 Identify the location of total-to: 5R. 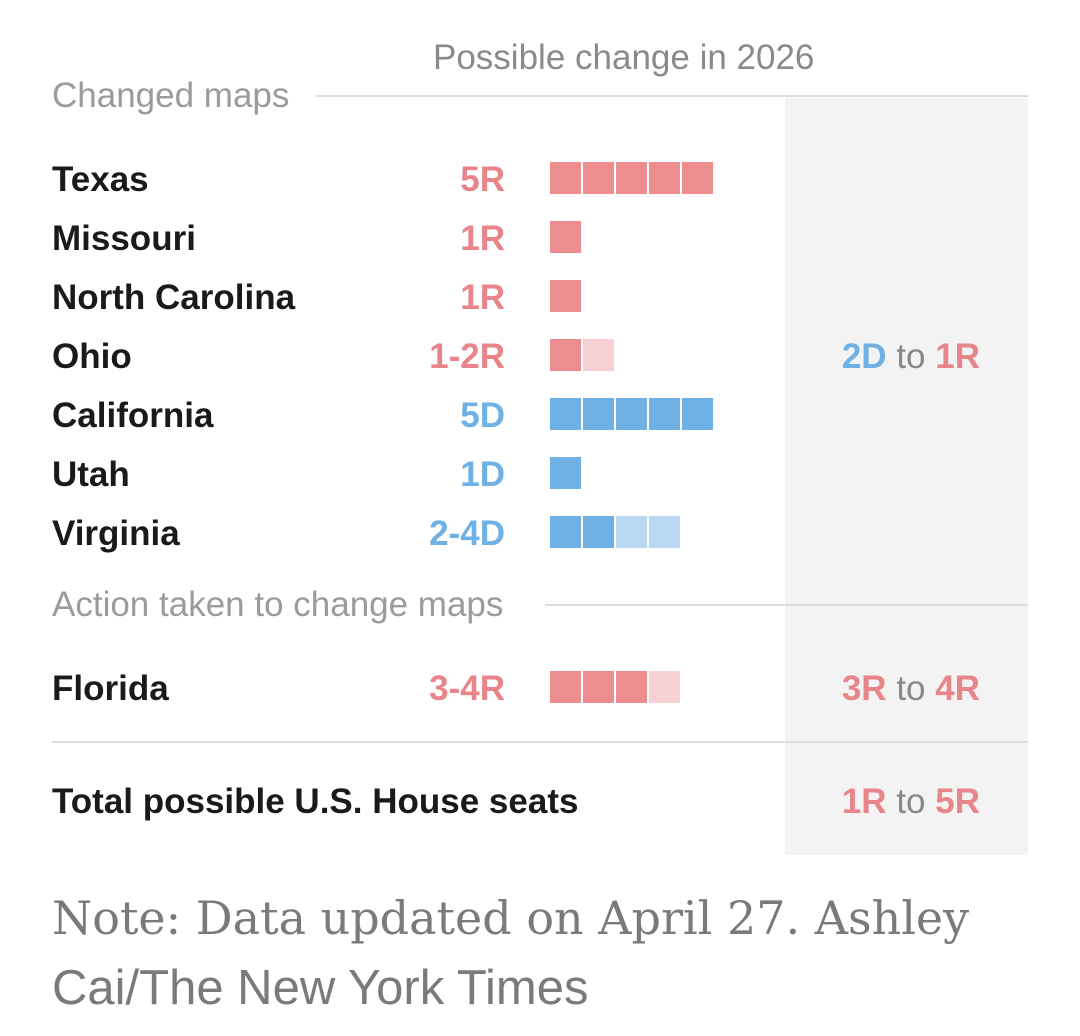
(957, 801).